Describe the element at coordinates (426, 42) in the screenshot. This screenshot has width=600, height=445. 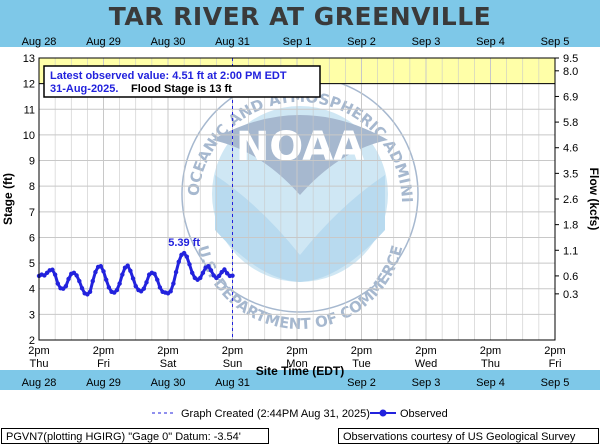
I see `top-date-label: Sep 3` at that location.